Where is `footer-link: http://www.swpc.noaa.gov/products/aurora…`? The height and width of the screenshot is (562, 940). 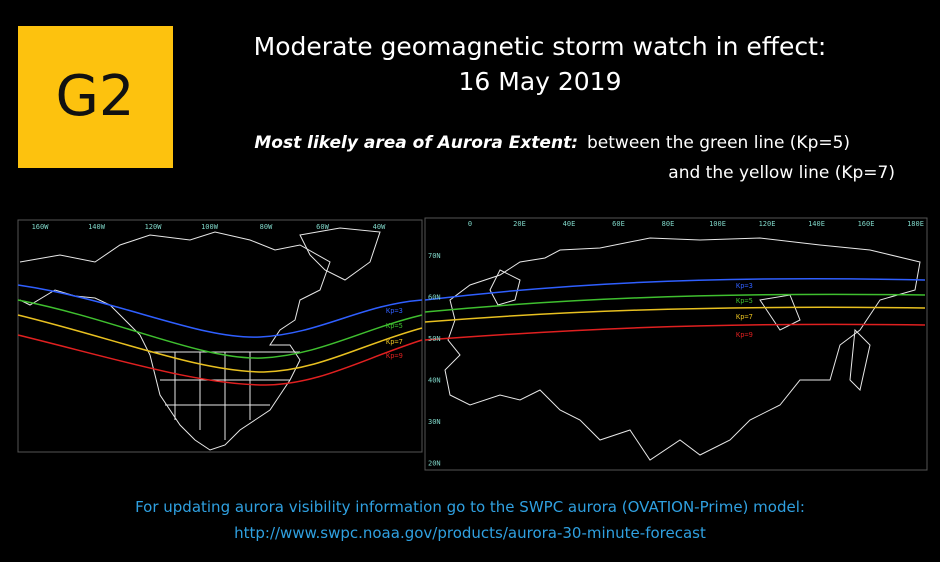 footer-link: http://www.swpc.noaa.gov/products/aurora… is located at coordinates (470, 533).